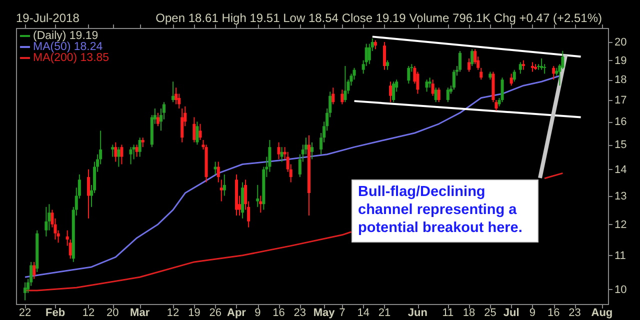  What do you see at coordinates (620, 100) in the screenshot?
I see `y-tick-label: 17` at bounding box center [620, 100].